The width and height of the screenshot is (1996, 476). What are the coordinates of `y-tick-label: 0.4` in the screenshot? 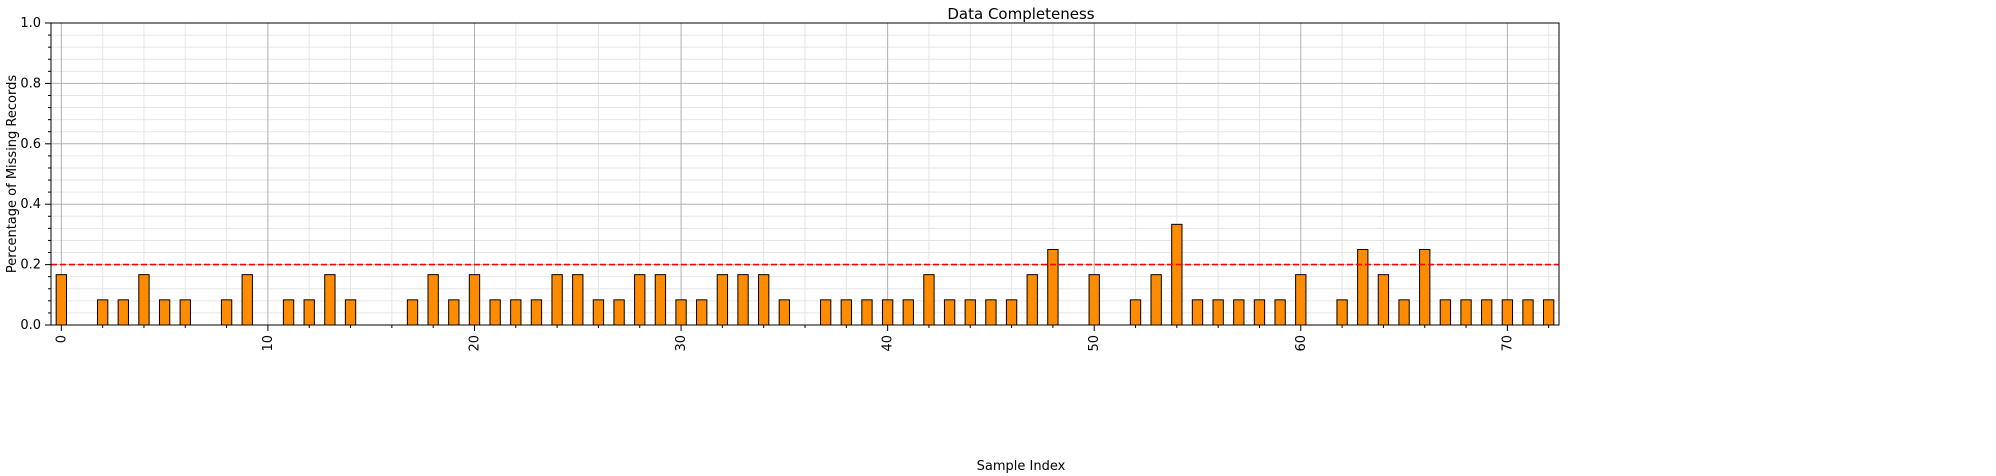 It's located at (30, 204).